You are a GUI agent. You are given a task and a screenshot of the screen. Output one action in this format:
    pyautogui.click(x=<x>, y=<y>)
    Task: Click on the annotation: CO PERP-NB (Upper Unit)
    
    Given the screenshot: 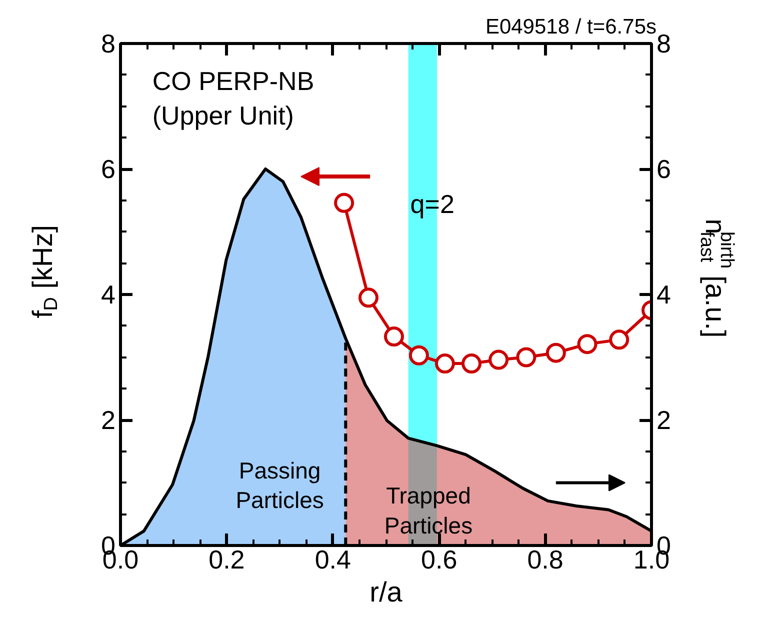 What is the action you would take?
    pyautogui.click(x=233, y=98)
    